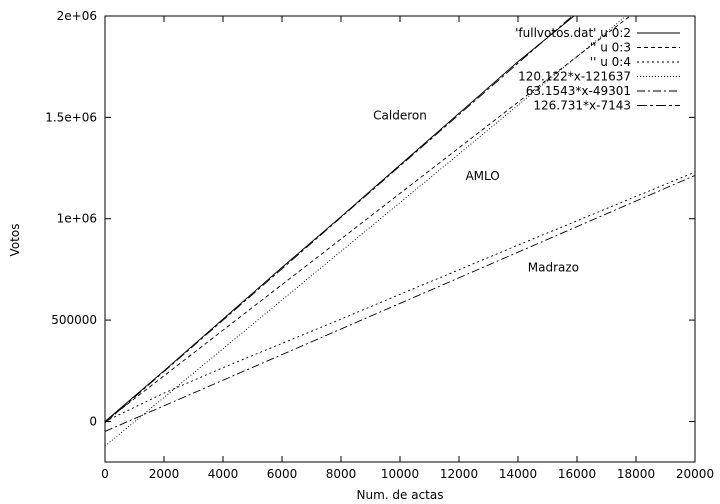  Describe the element at coordinates (341, 474) in the screenshot. I see `x-tick-label: 8000` at that location.